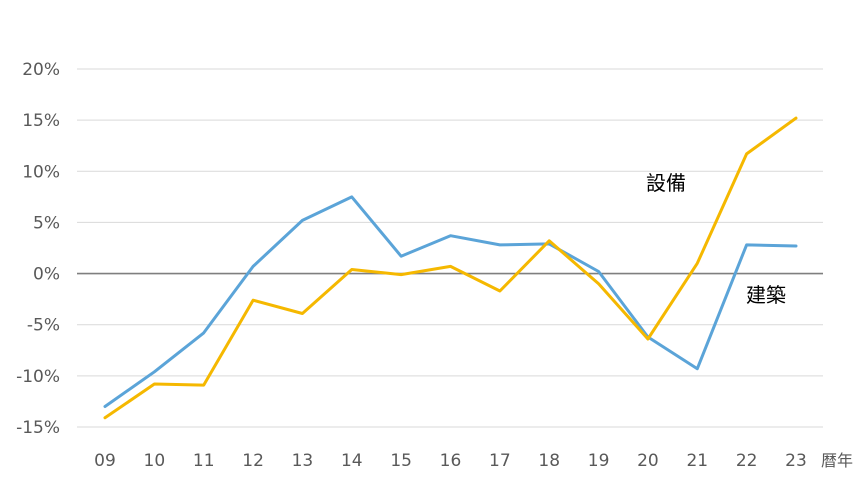 This screenshot has width=864, height=486. Describe the element at coordinates (500, 461) in the screenshot. I see `x-tick-label: 17` at that location.